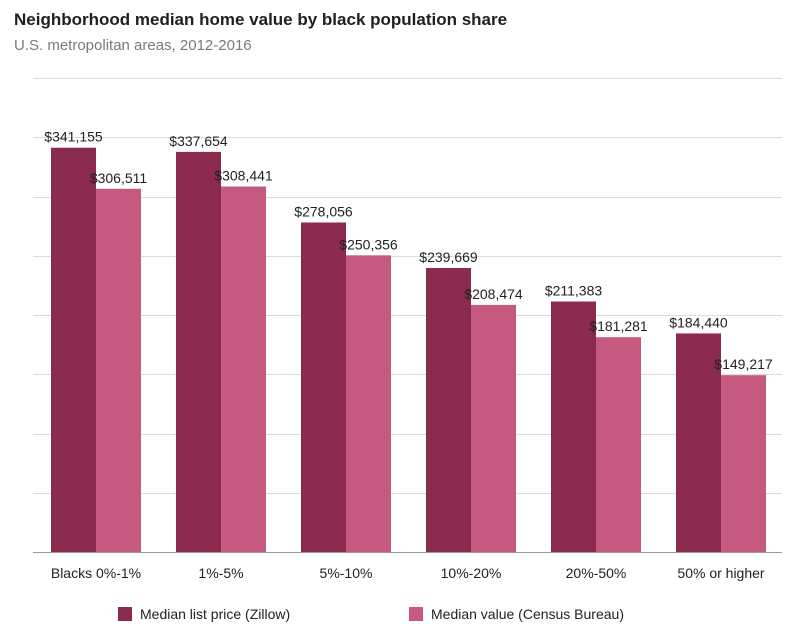 The width and height of the screenshot is (800, 631). Describe the element at coordinates (346, 573) in the screenshot. I see `x-tick-label-2: 5%-10%` at that location.